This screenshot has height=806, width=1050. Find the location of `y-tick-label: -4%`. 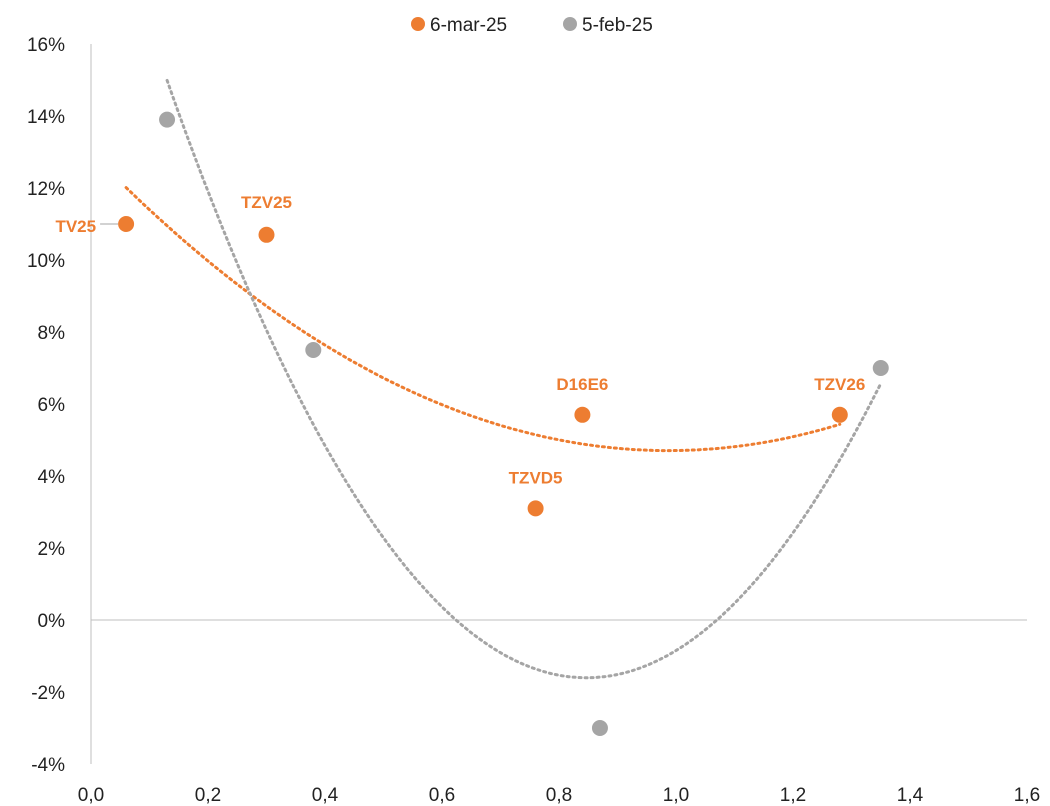

y-tick-label: -4% is located at coordinates (48, 765).